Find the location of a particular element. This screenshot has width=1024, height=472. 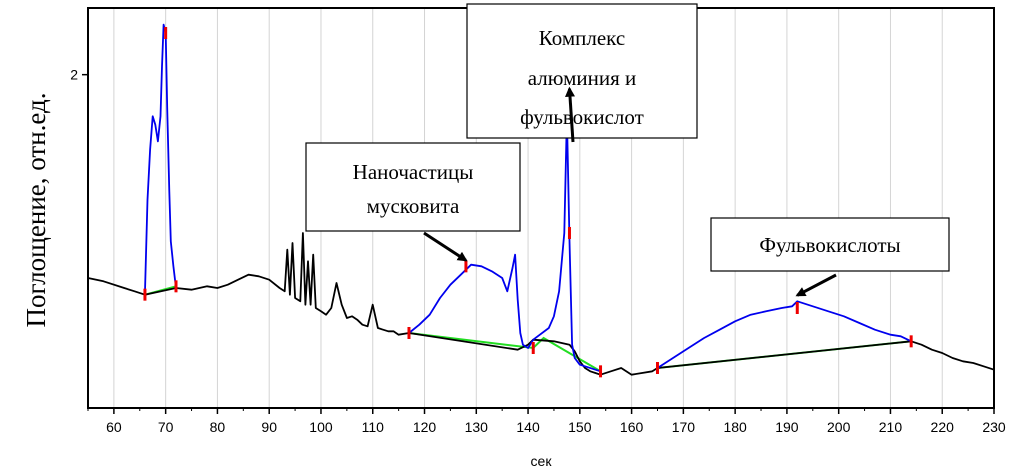

annotation-text: мусковита is located at coordinates (413, 206).